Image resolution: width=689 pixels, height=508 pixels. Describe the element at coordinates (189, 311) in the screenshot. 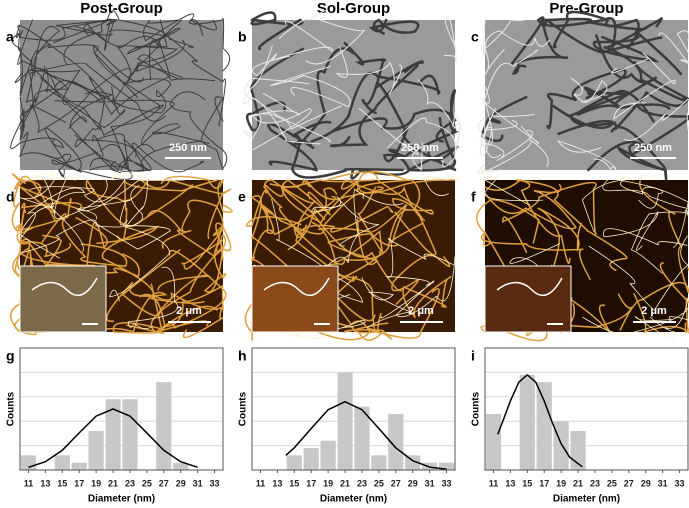

I see `scale-bar-label: 2 μm` at that location.